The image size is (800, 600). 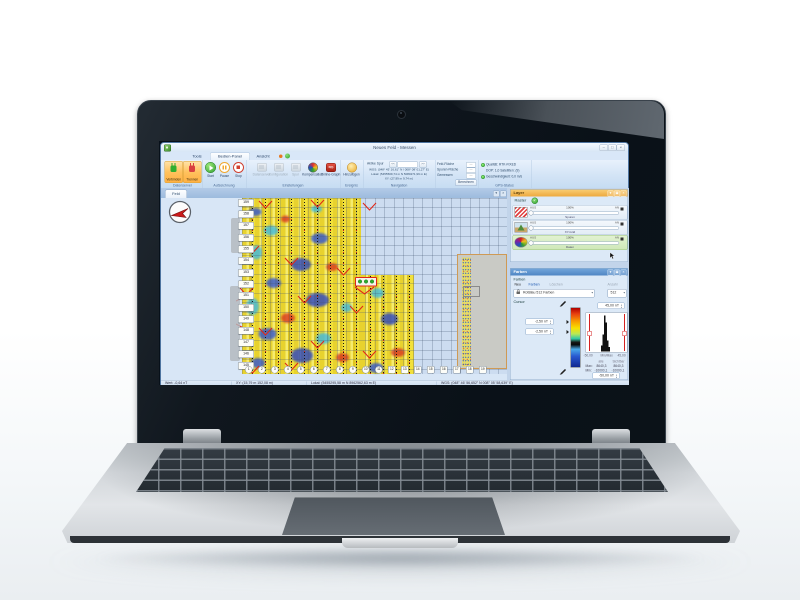 I want to click on histogram-min-handle, so click(x=589, y=333).